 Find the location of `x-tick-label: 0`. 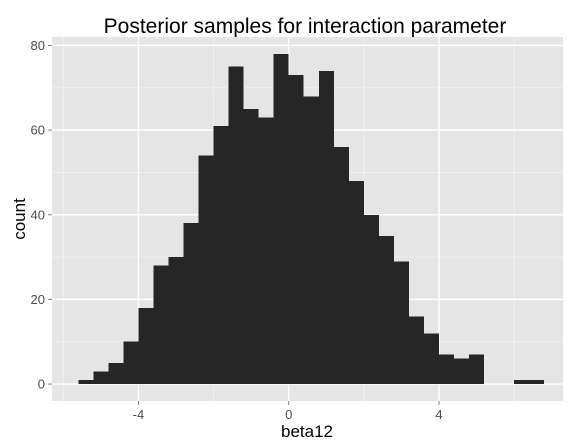

x-tick-label: 0 is located at coordinates (288, 414).